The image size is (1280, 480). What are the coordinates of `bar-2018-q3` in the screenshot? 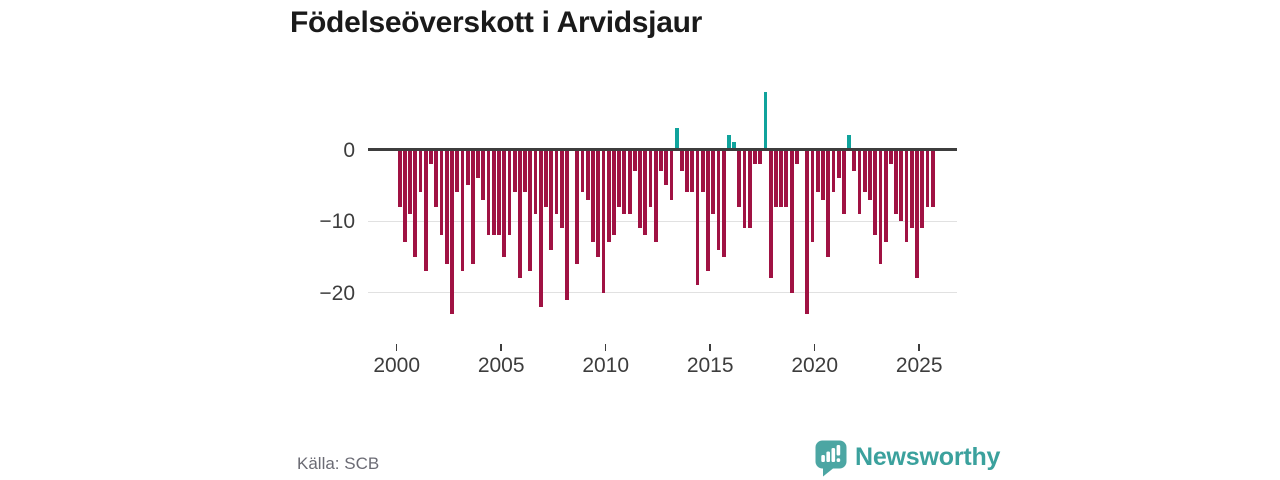 It's located at (786, 178).